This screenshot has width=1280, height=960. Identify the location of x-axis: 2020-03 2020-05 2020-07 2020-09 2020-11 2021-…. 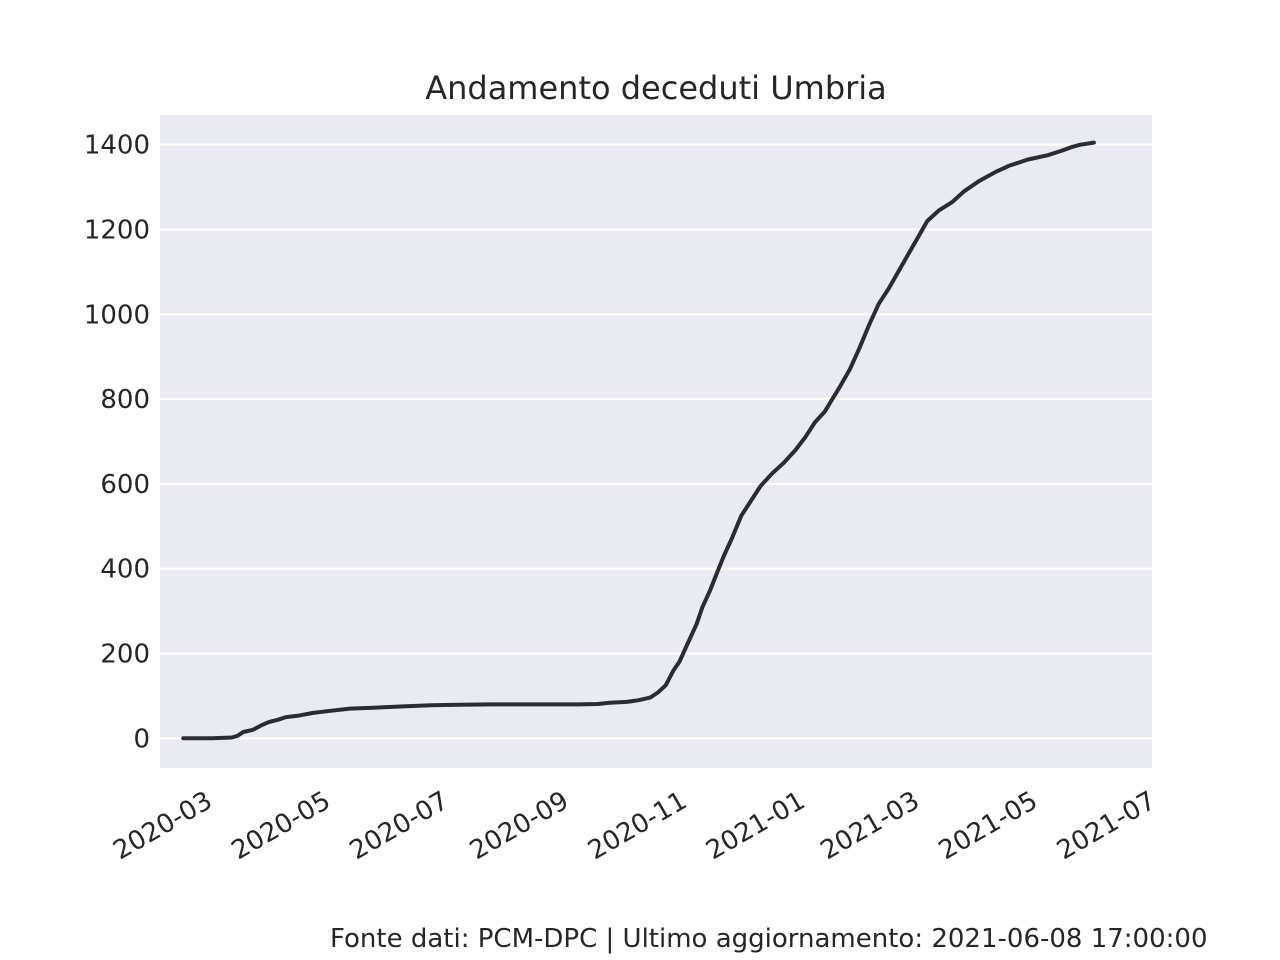
(634, 826).